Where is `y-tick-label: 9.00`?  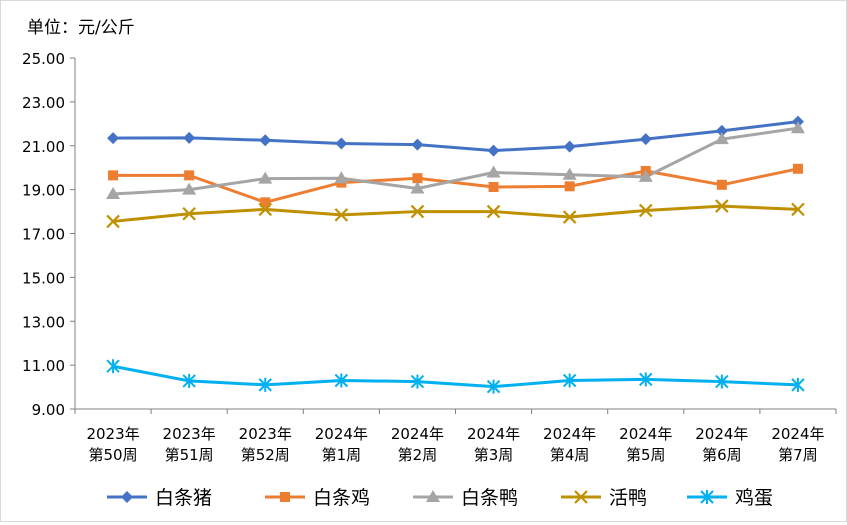
y-tick-label: 9.00 is located at coordinates (48, 410).